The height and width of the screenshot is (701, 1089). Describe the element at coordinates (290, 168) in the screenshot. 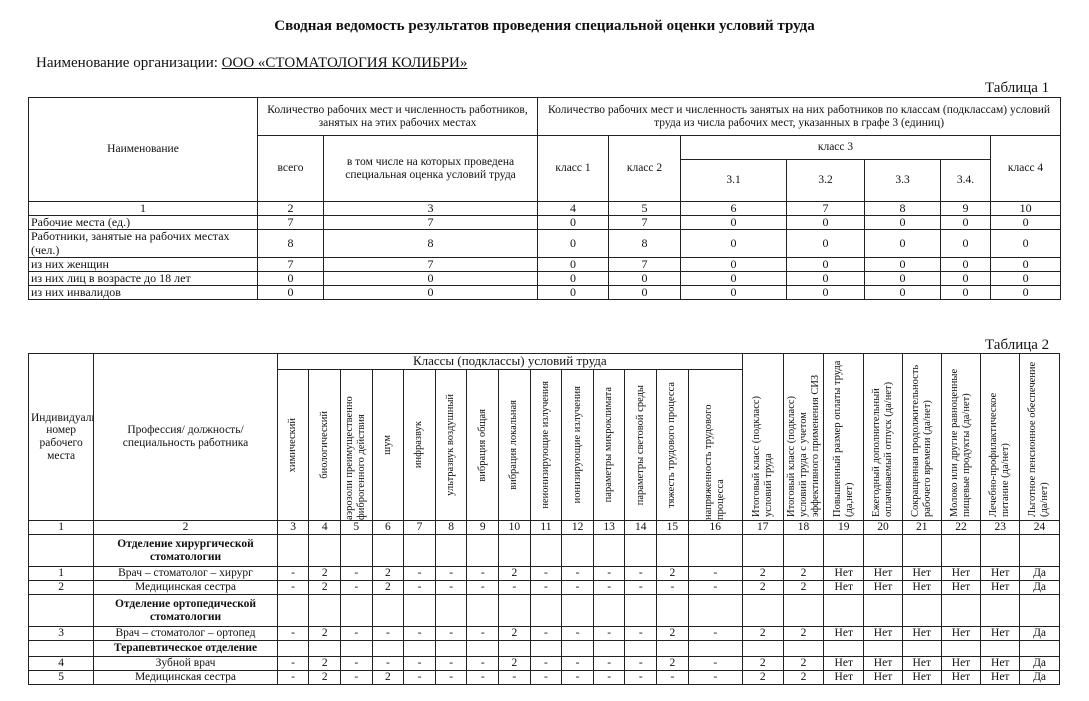

I see `t1-header-total: всего` at that location.